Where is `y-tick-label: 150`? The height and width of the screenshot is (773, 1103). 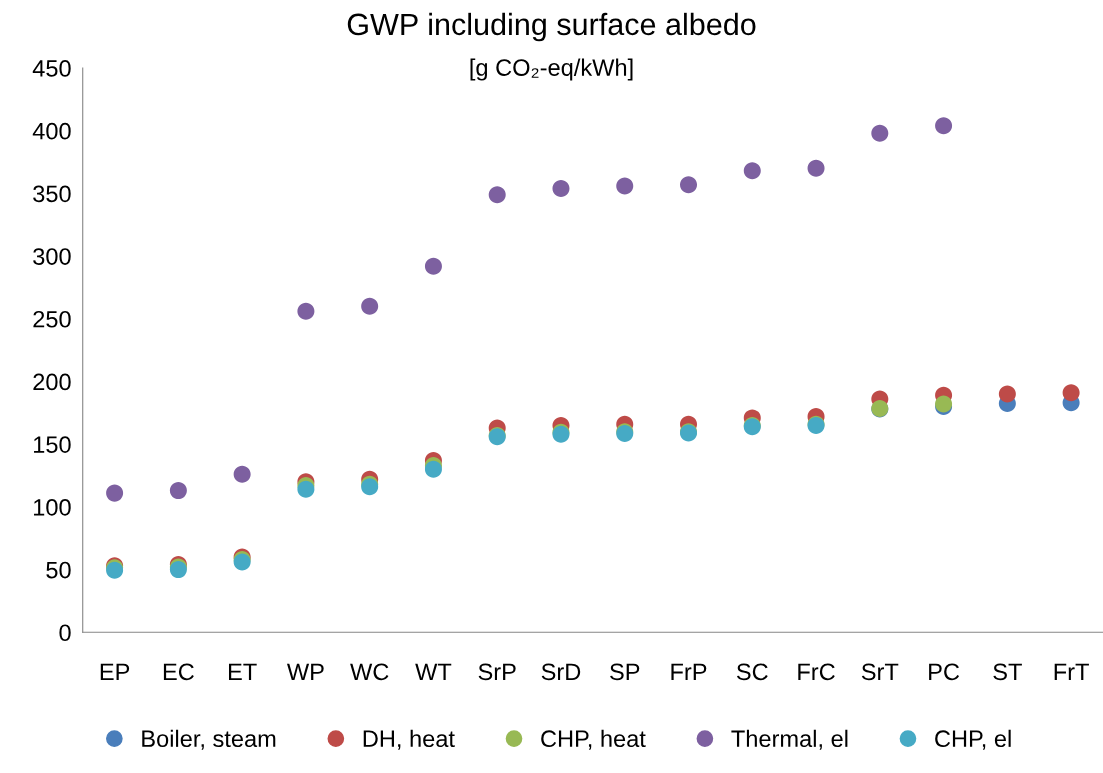
y-tick-label: 150 is located at coordinates (52, 445).